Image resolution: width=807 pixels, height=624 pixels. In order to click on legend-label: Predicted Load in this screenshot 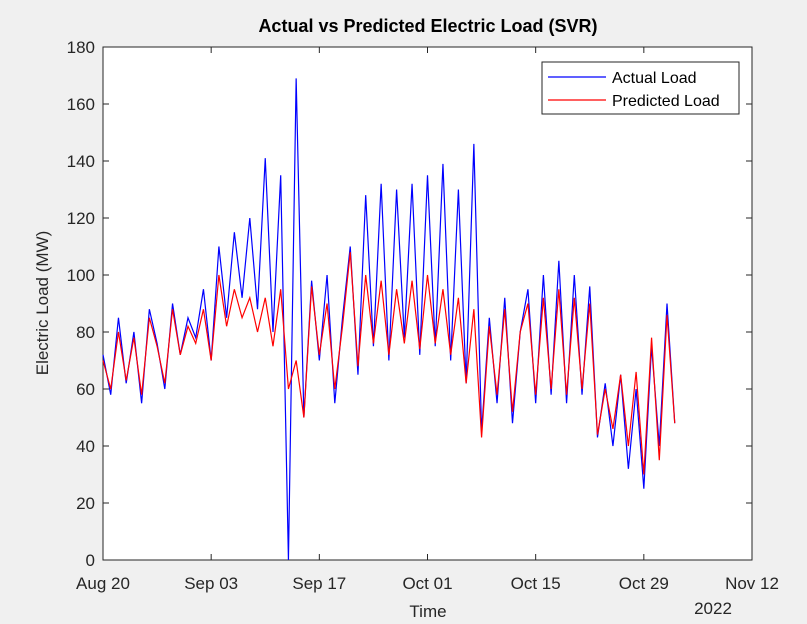, I will do `click(666, 101)`.